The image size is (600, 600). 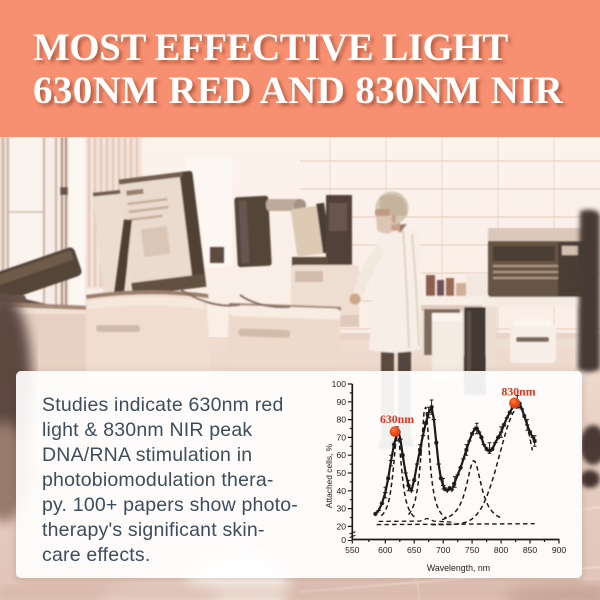 I want to click on svg-text: 30, so click(x=341, y=509).